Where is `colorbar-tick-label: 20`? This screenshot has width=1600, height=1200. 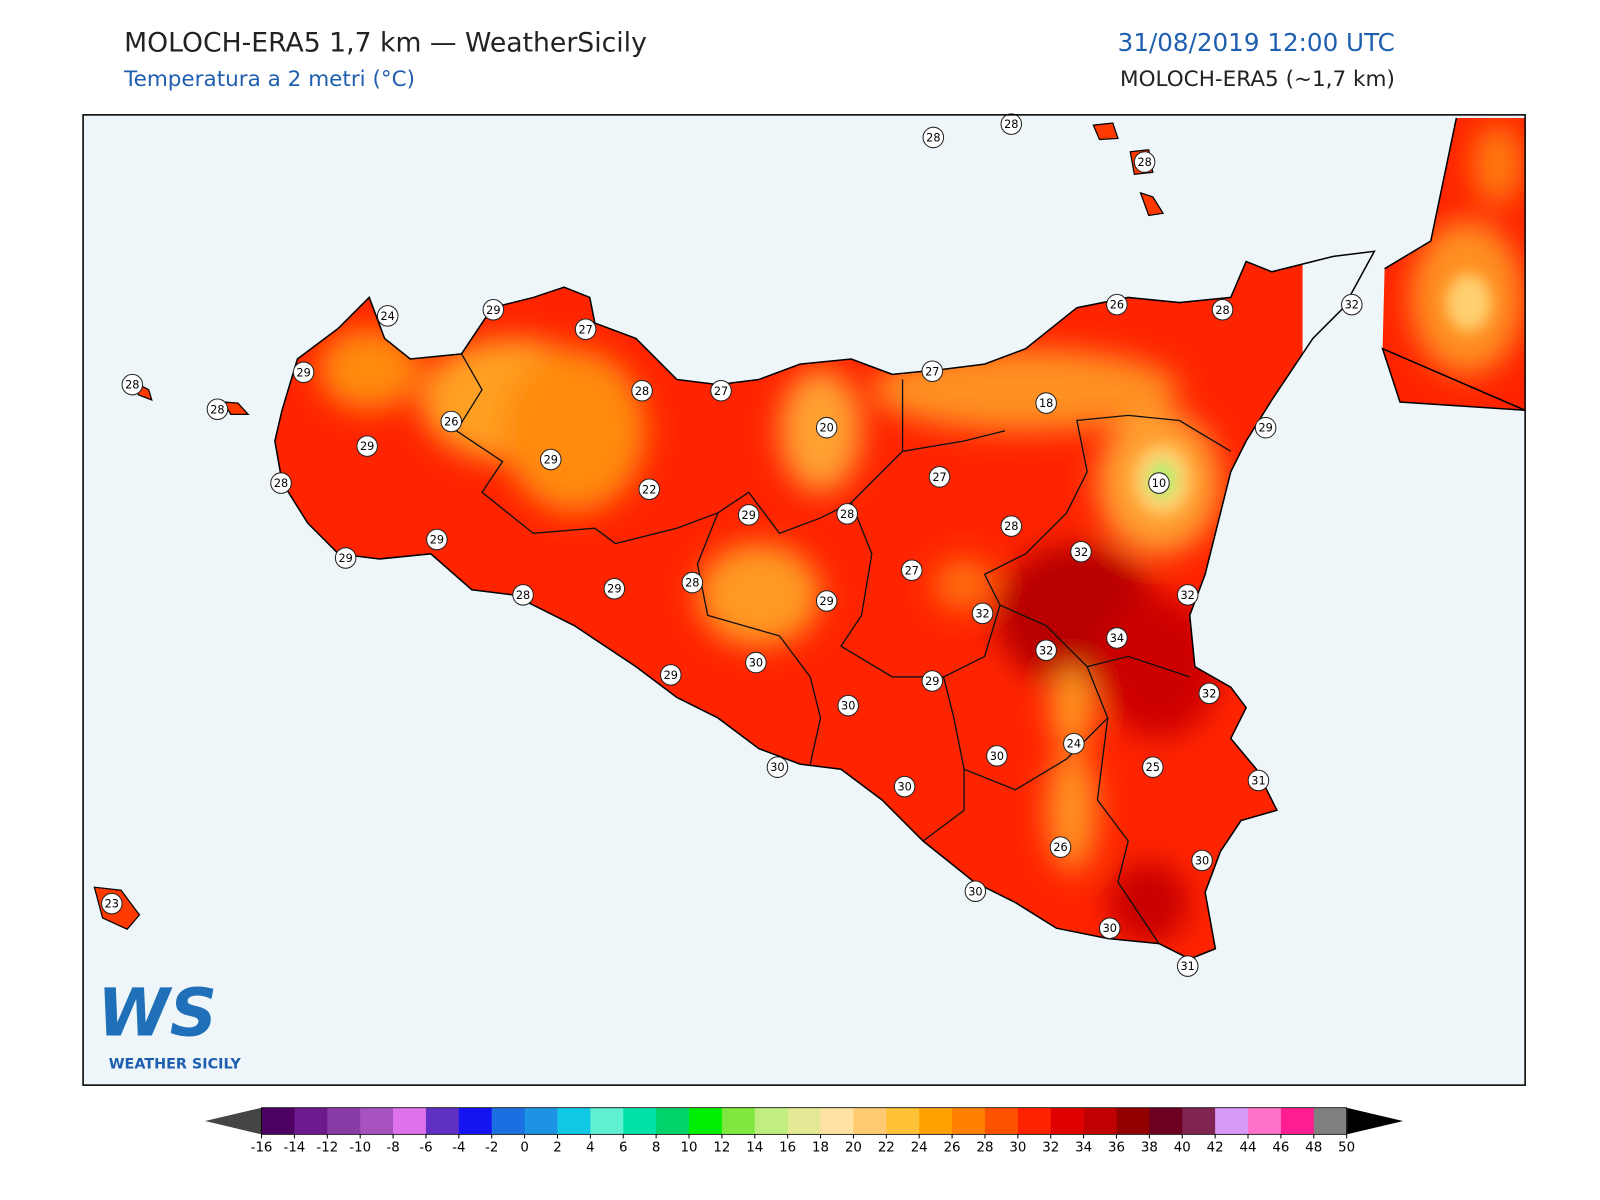 colorbar-tick-label: 20 is located at coordinates (853, 1148).